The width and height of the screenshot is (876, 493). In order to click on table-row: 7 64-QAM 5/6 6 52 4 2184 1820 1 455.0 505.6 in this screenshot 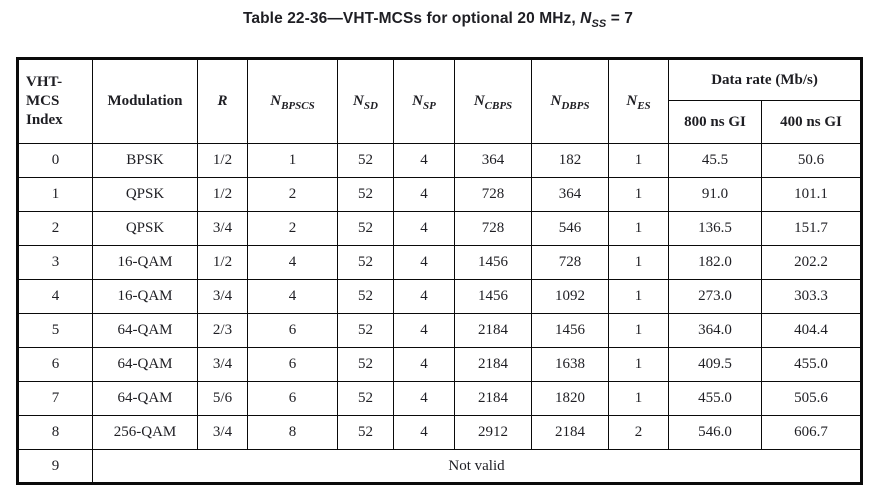, I will do `click(440, 398)`.